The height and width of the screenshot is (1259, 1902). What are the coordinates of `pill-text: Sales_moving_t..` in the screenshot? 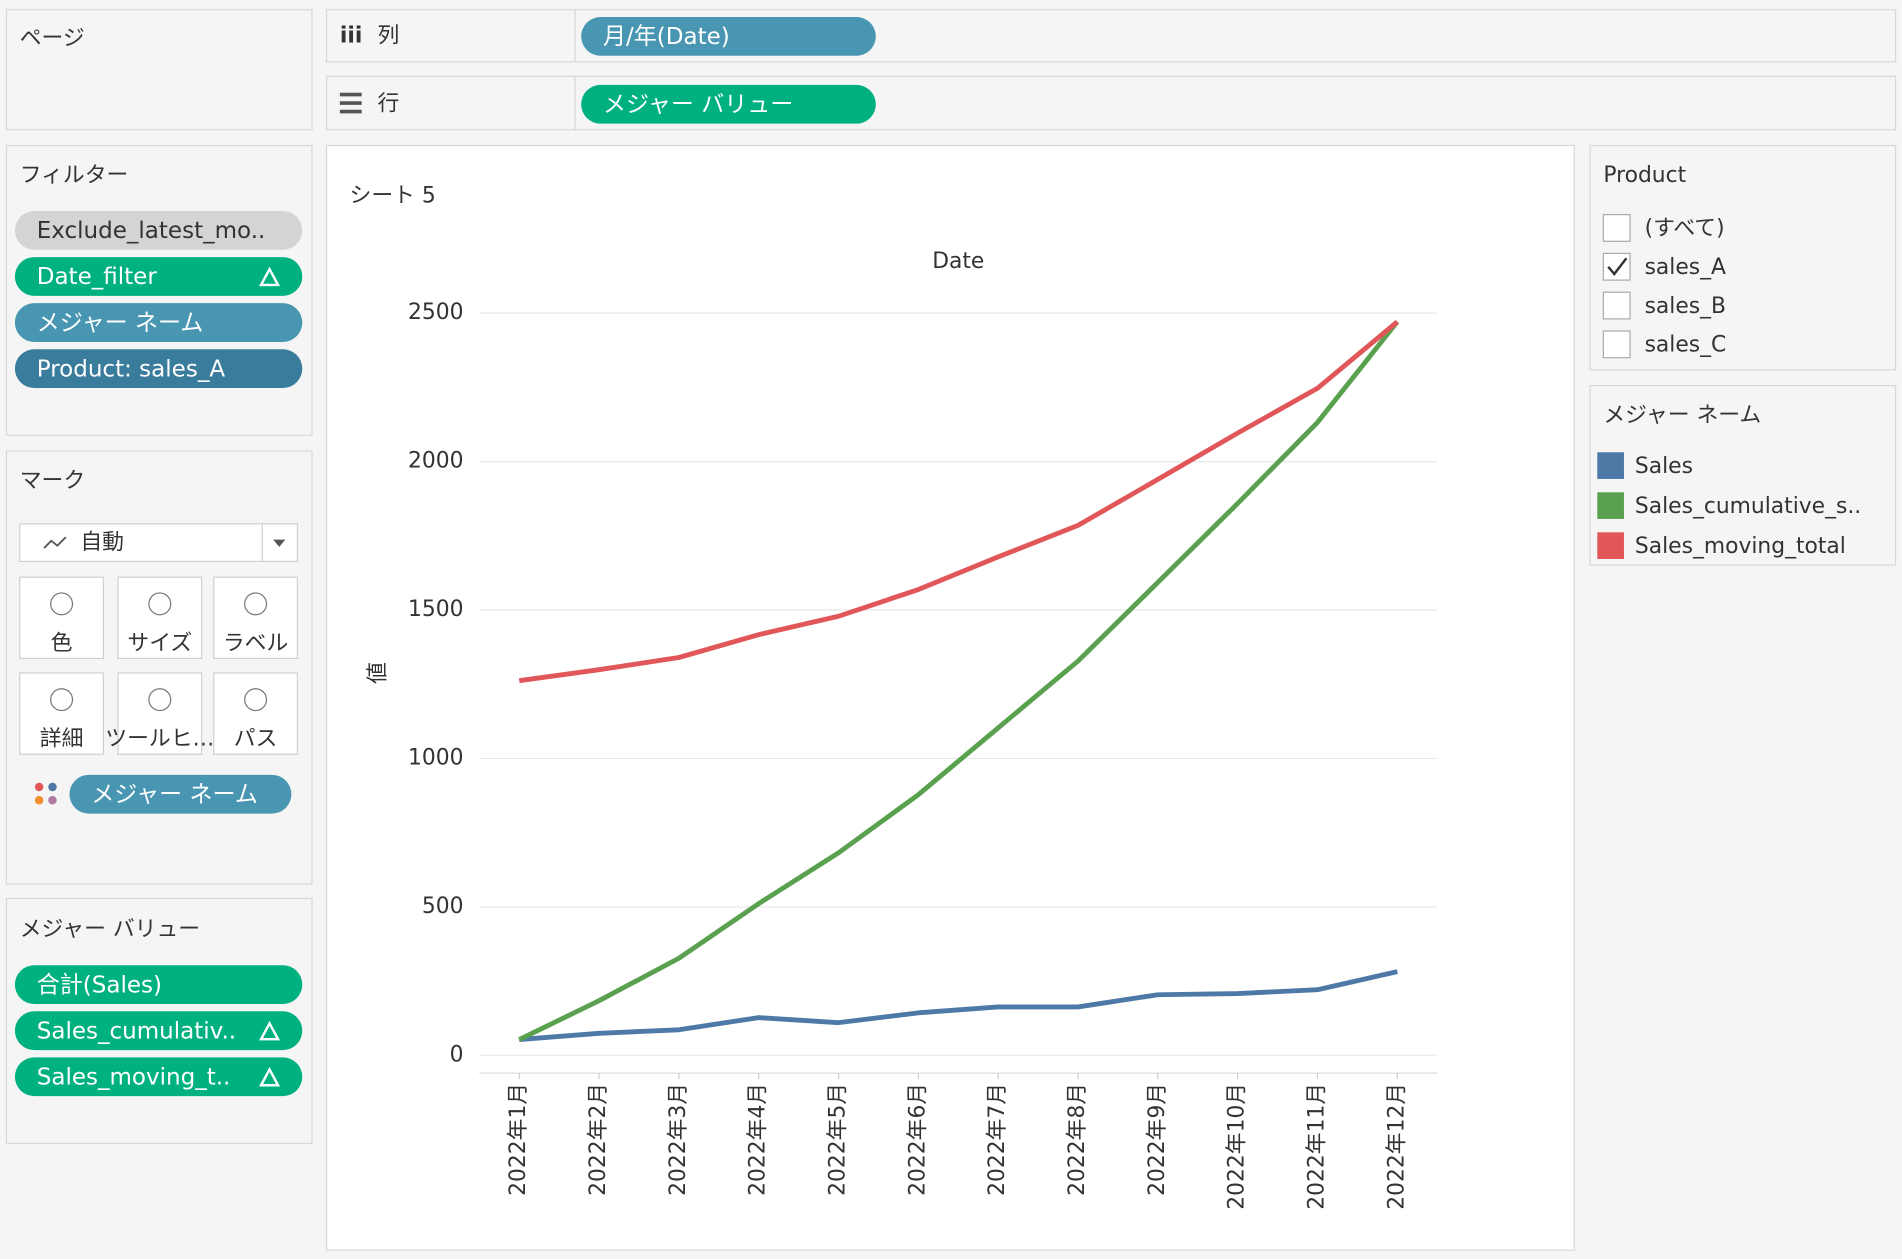 It's located at (134, 1077).